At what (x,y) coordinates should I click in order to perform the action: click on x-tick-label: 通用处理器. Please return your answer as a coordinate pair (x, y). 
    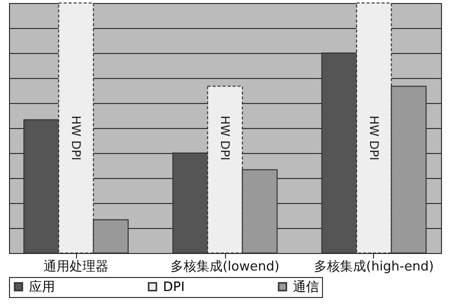
    Looking at the image, I should click on (76, 267).